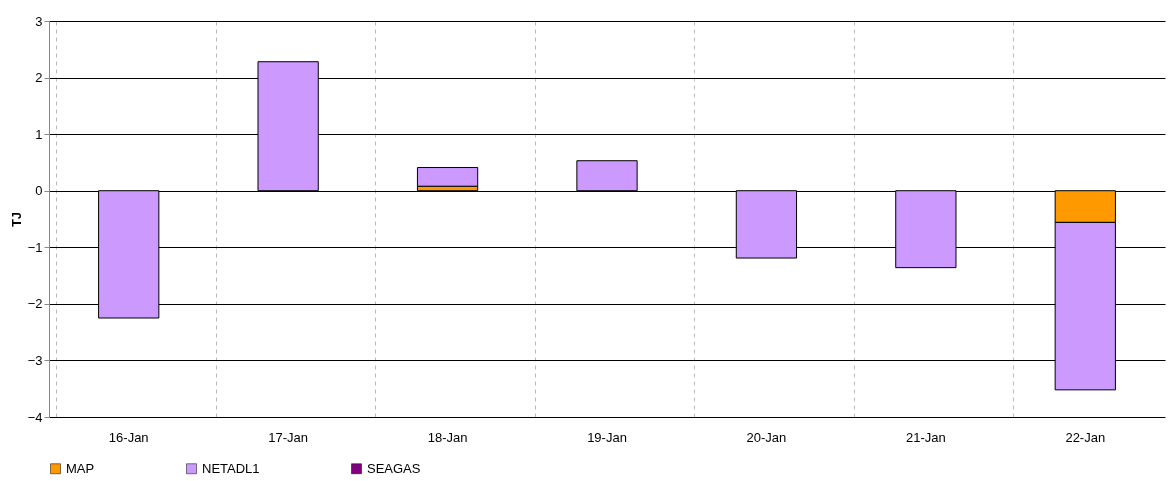 The width and height of the screenshot is (1170, 481). I want to click on y-tick-label: 1, so click(39, 134).